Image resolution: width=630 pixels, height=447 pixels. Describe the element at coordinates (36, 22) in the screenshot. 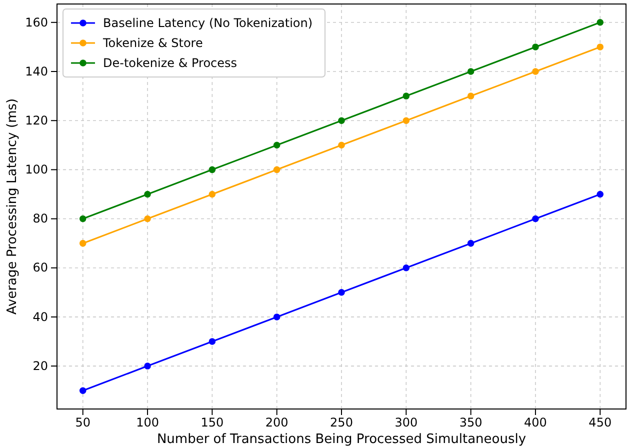

I see `y-tick-label: 160` at that location.